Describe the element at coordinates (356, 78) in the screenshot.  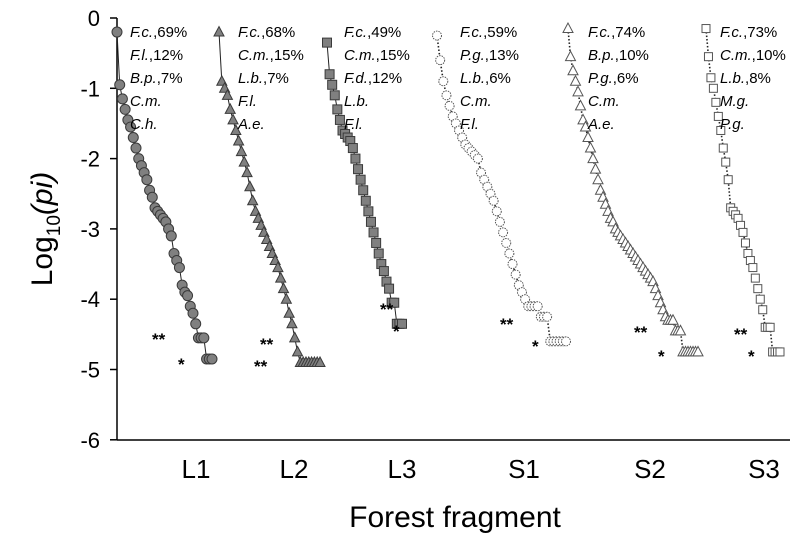
I see `species-abbrev: F.d.` at that location.